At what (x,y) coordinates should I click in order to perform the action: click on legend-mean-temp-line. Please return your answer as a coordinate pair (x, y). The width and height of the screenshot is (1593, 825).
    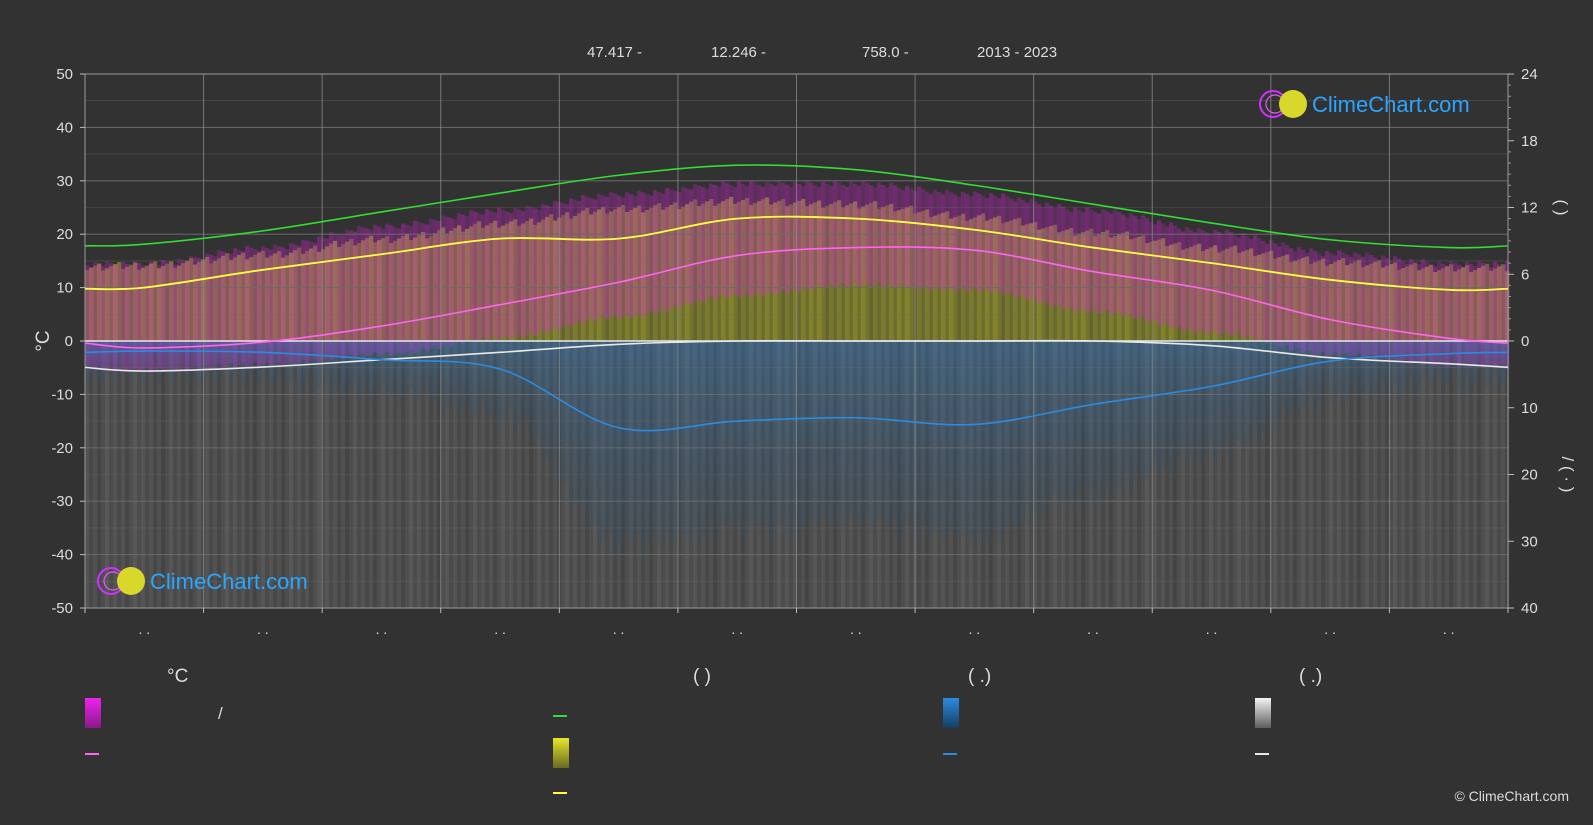
    Looking at the image, I should click on (92, 754).